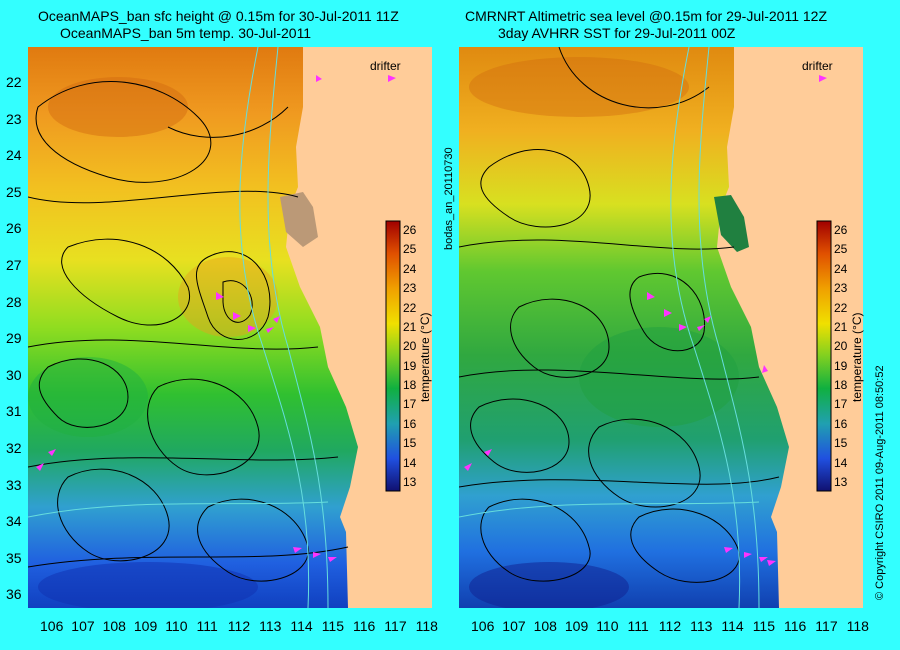 The image size is (900, 650). Describe the element at coordinates (617, 33) in the screenshot. I see `right-title-line2: 3day AVHRR SST for 29-Jul-2011 00Z` at that location.